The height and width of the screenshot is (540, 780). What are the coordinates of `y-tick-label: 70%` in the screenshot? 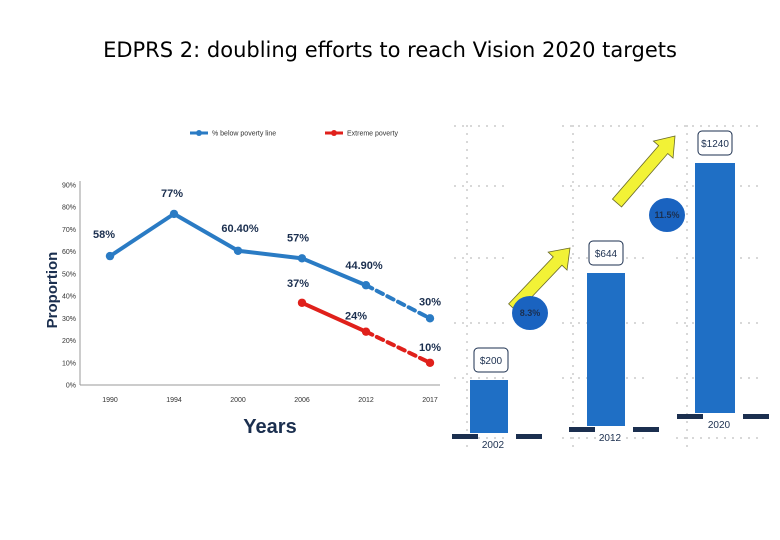 It's located at (69, 230).